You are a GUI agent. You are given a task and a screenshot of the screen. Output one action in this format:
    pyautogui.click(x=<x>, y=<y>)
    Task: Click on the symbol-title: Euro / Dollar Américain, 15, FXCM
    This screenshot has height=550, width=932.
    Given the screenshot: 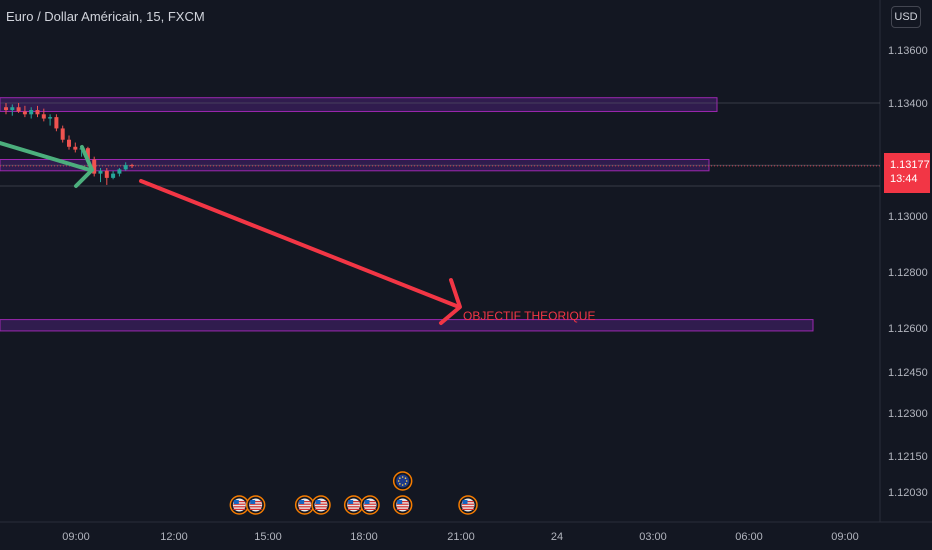 What is the action you would take?
    pyautogui.click(x=105, y=16)
    